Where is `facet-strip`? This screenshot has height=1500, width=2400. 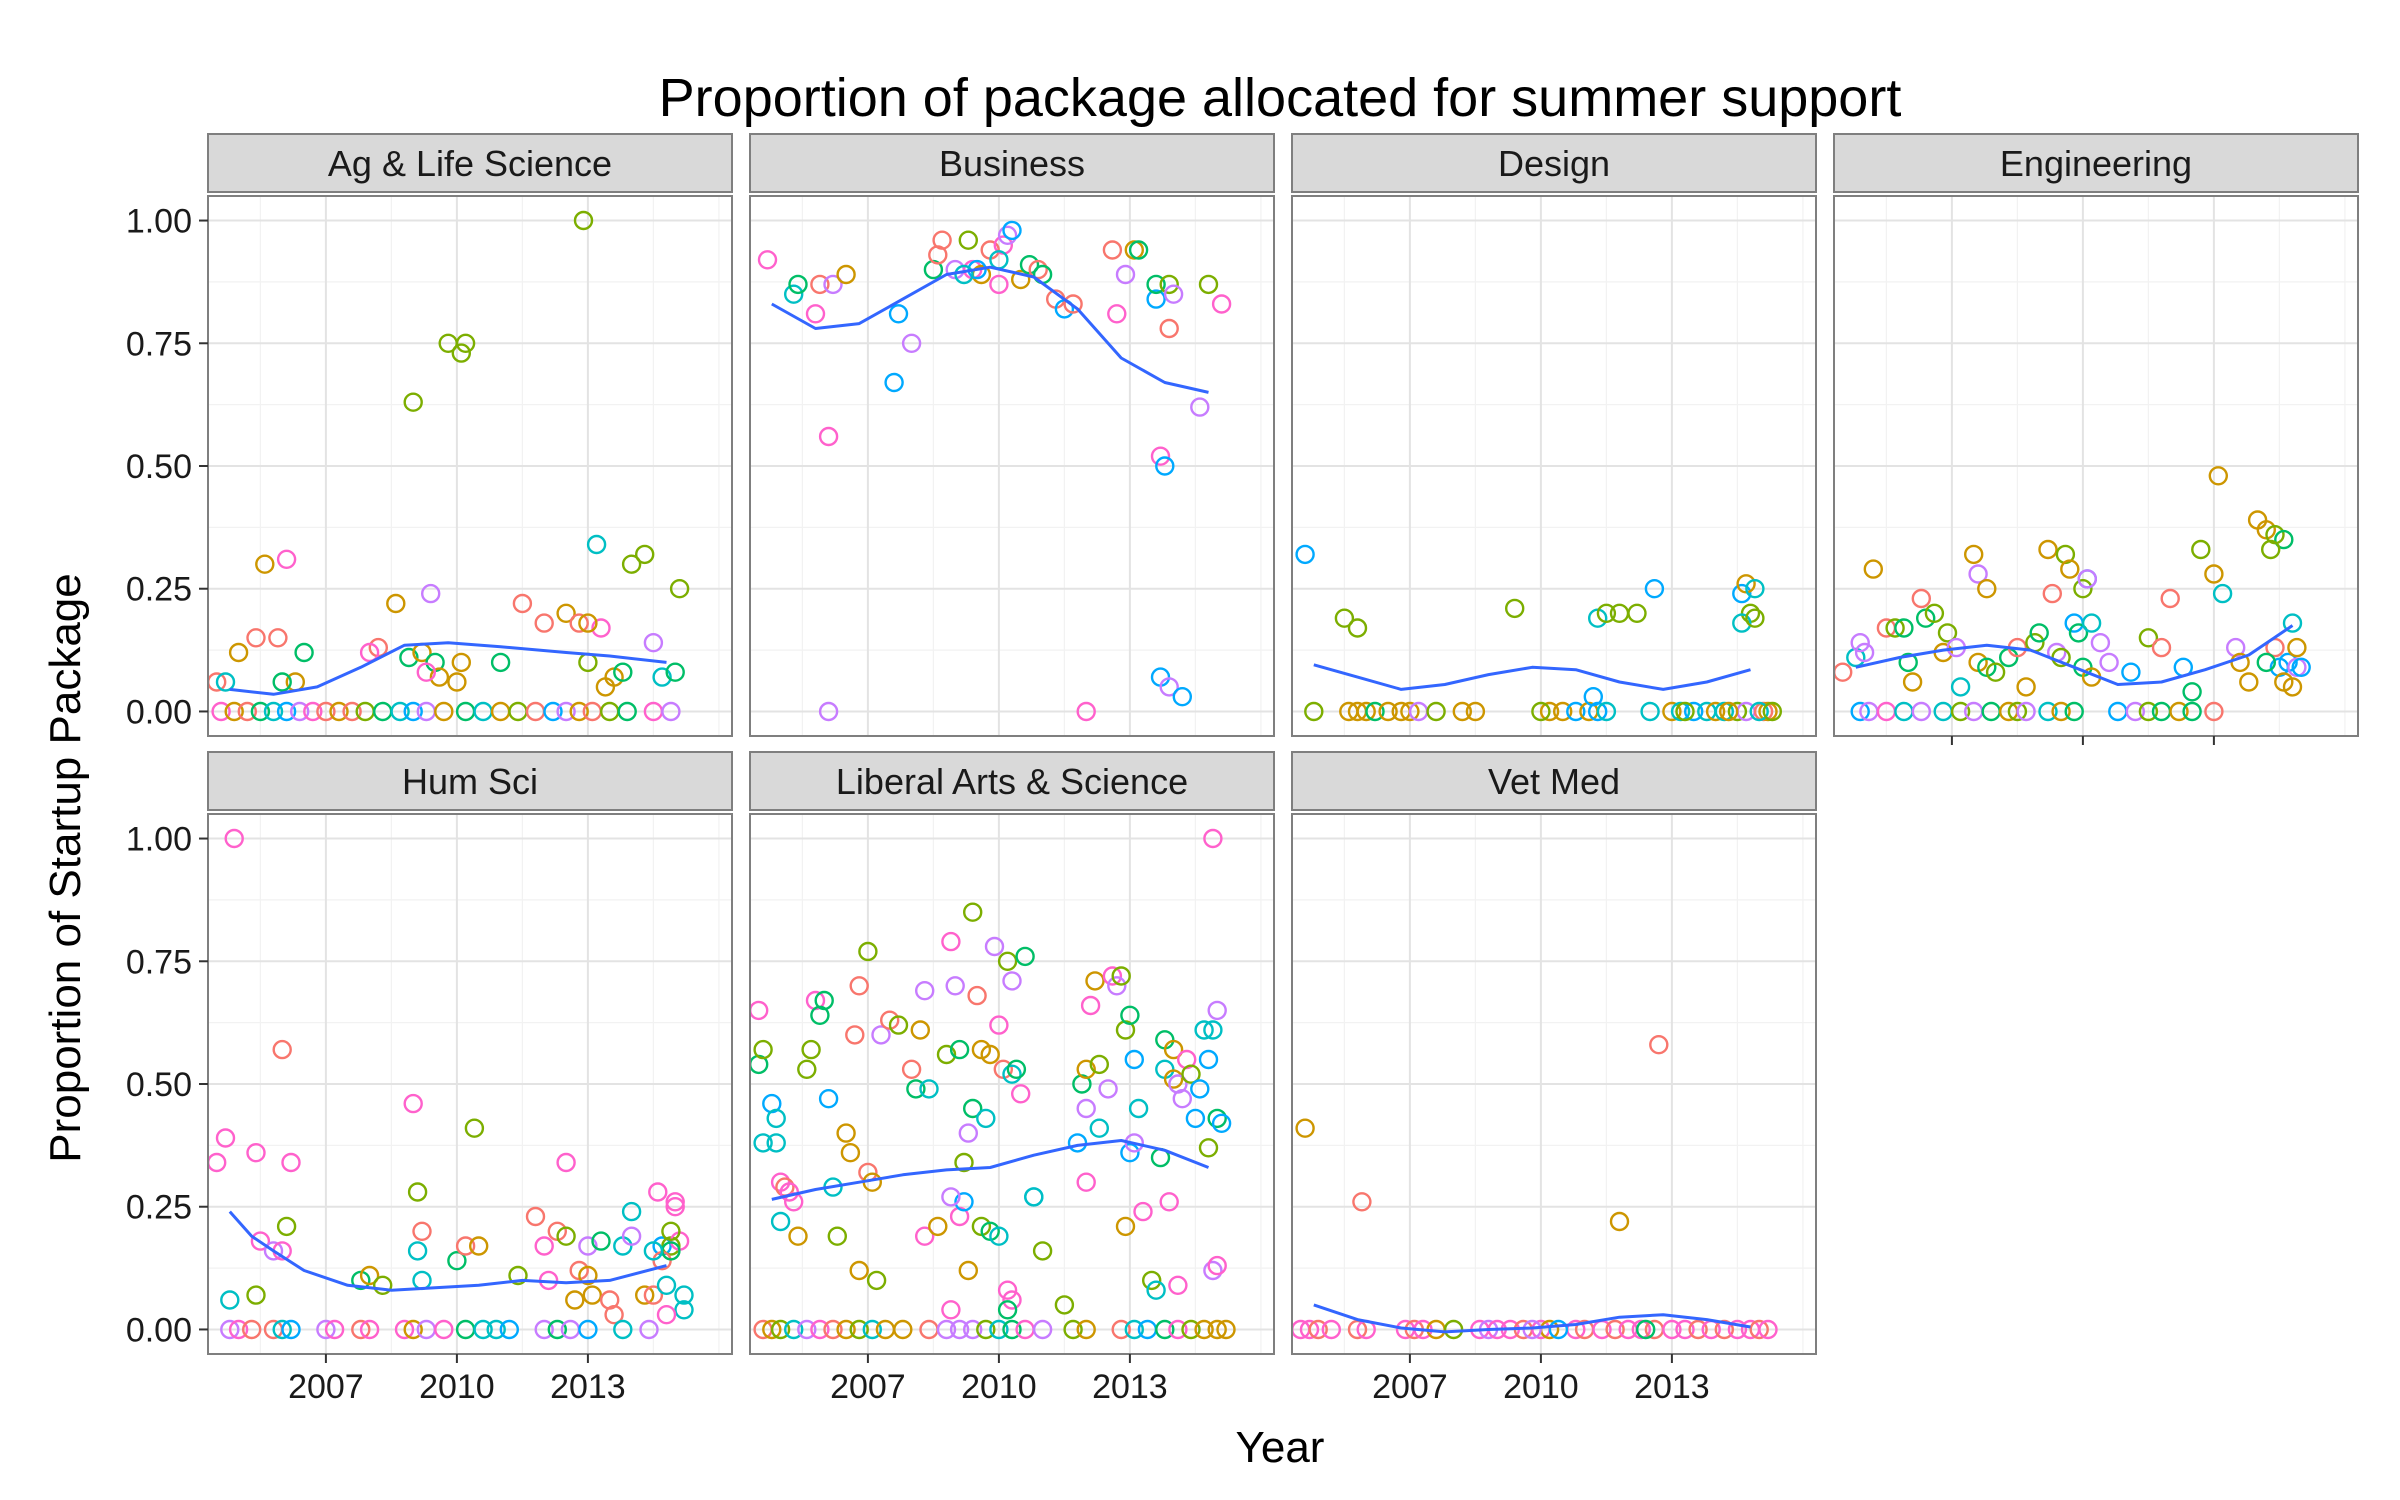 facet-strip is located at coordinates (1012, 163).